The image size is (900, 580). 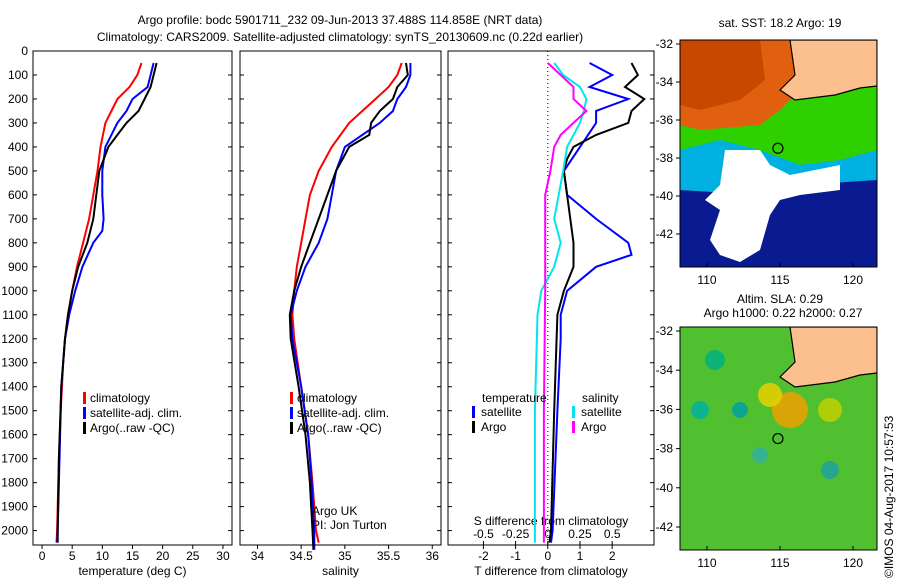 I want to click on x-tick-label: 34.5, so click(x=301, y=556).